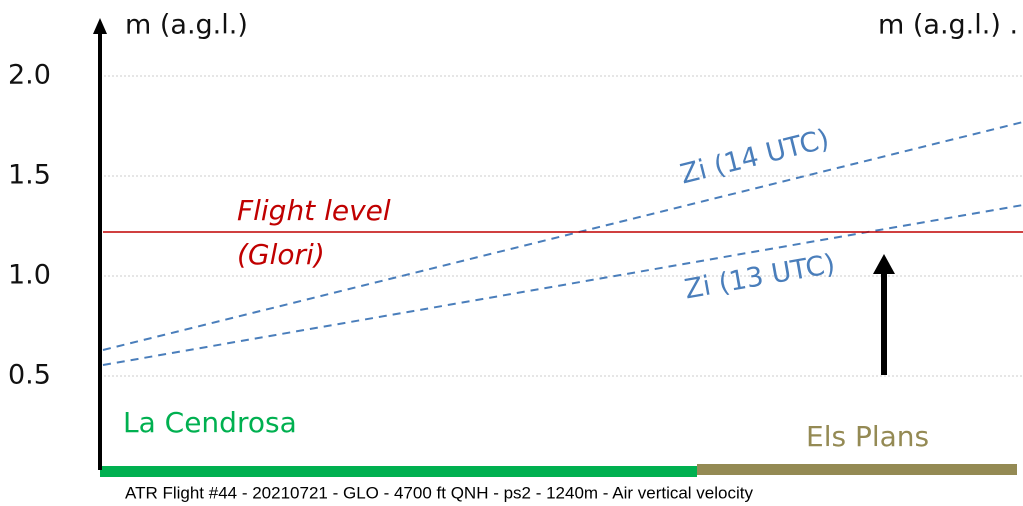 This screenshot has height=506, width=1023. What do you see at coordinates (754, 157) in the screenshot?
I see `series-label: Zi (14 UTC)` at bounding box center [754, 157].